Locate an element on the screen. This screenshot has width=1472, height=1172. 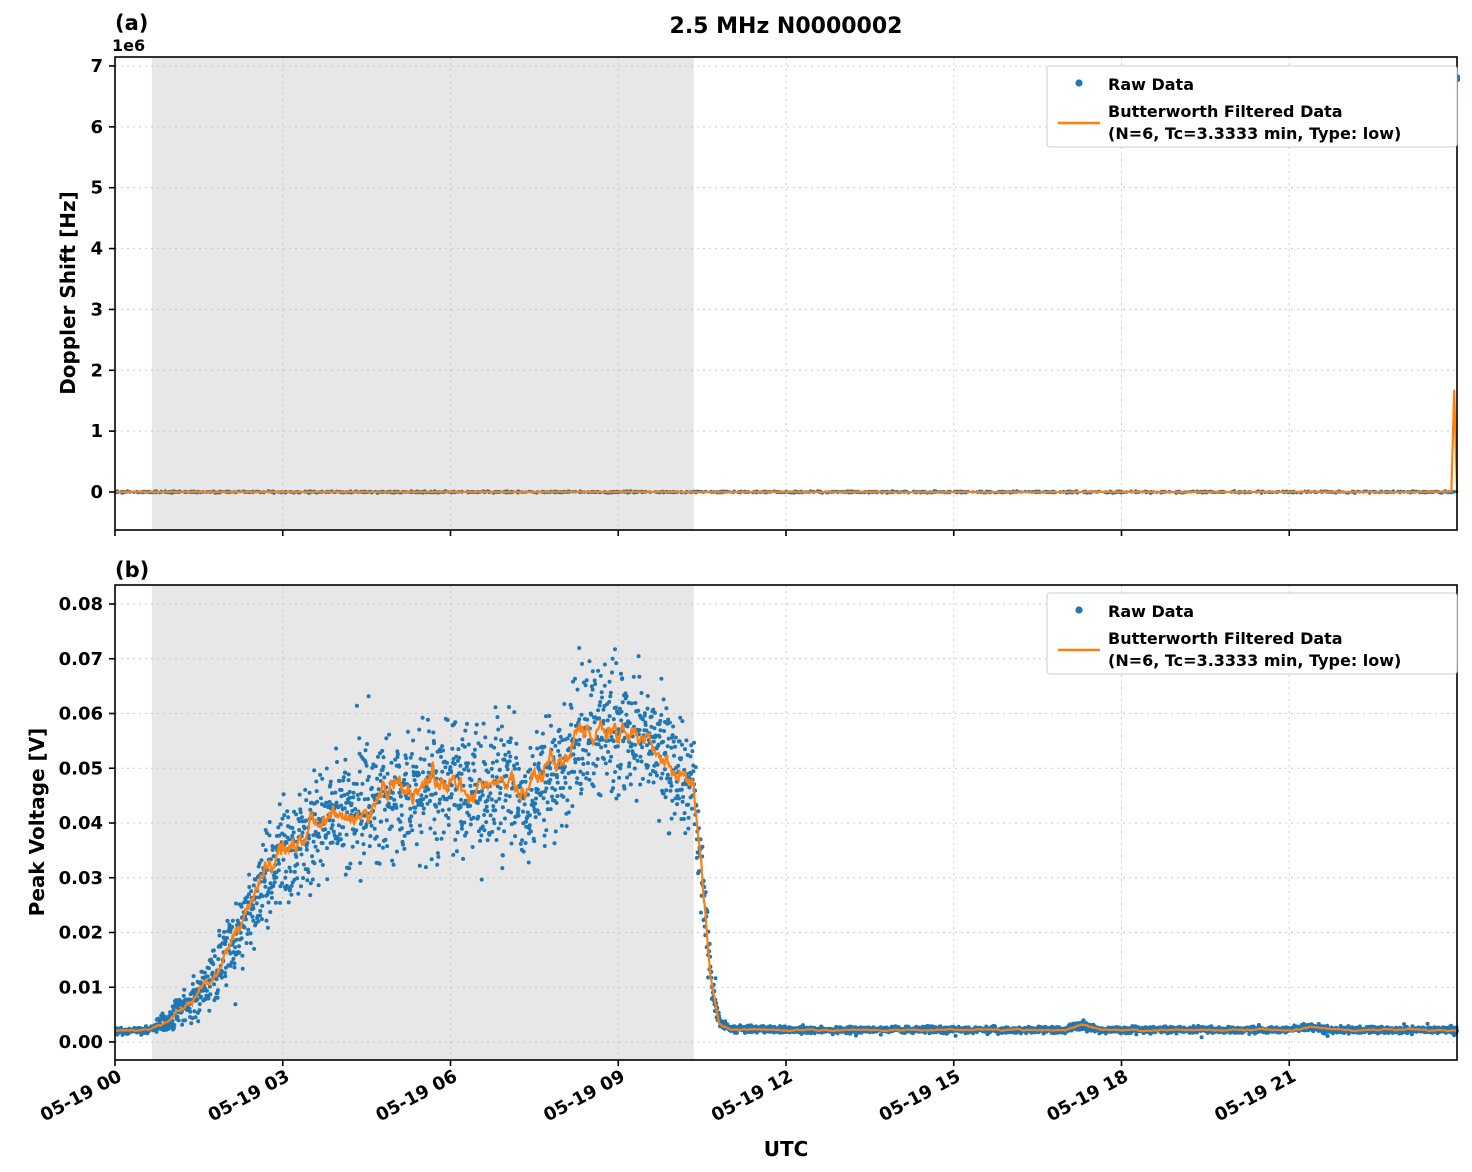
legend-a-filtered-label-line2: (N=6, Tc=3.3333 min, Type: low) is located at coordinates (1254, 133).